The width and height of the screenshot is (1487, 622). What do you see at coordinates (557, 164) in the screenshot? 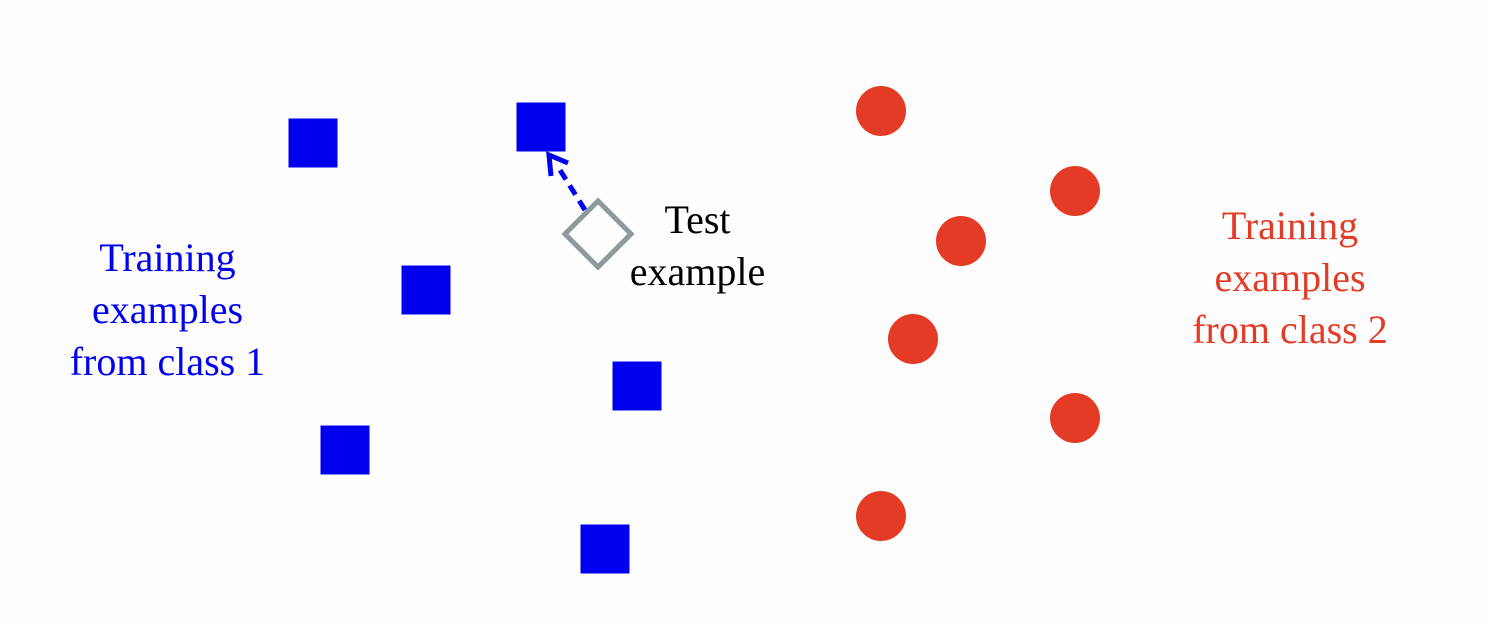
I see `arrowhead-icon` at bounding box center [557, 164].